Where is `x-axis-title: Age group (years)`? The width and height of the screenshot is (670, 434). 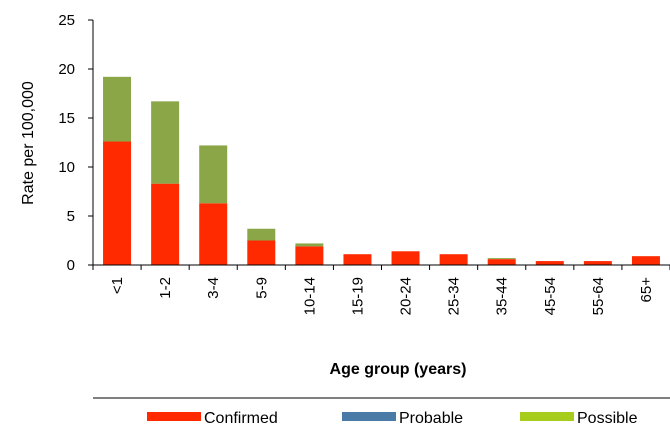
x-axis-title: Age group (years) is located at coordinates (398, 369).